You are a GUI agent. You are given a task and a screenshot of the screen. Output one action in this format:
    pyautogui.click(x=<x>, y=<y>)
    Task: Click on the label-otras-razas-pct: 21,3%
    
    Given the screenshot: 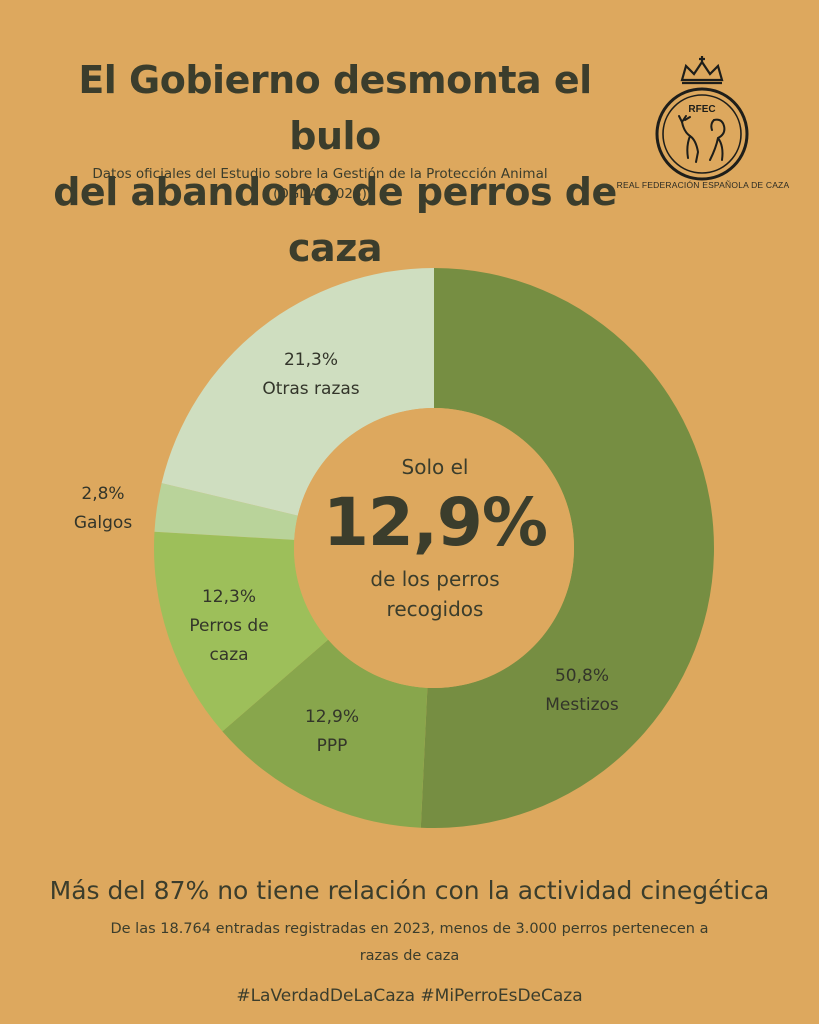 What is the action you would take?
    pyautogui.click(x=310, y=360)
    